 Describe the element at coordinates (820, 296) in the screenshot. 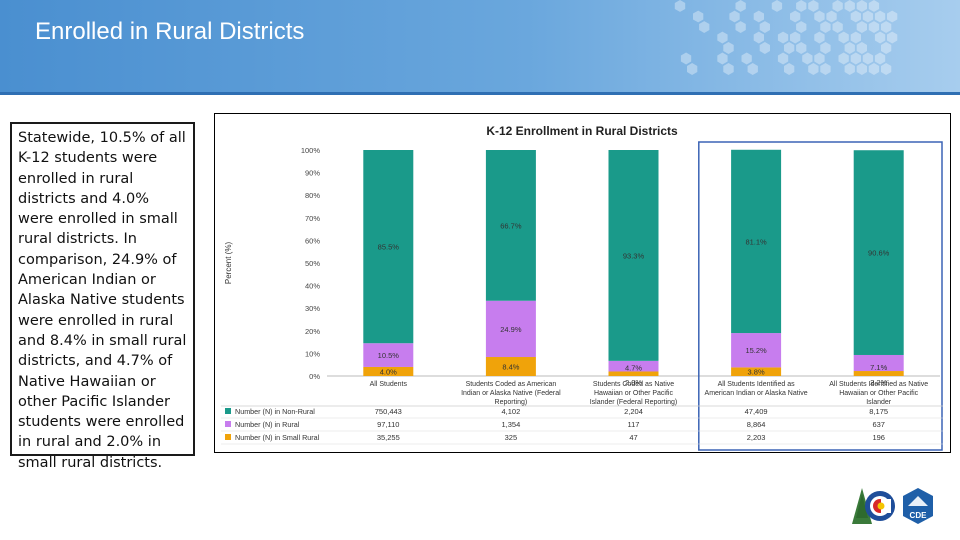

I see `highlight-box` at that location.